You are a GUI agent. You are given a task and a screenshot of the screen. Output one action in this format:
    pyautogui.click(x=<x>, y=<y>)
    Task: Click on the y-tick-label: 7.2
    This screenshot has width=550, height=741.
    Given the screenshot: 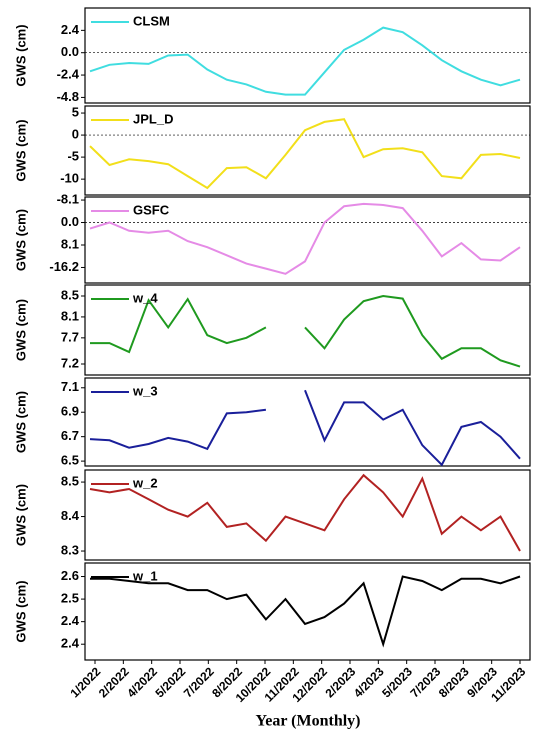 What is the action you would take?
    pyautogui.click(x=70, y=362)
    